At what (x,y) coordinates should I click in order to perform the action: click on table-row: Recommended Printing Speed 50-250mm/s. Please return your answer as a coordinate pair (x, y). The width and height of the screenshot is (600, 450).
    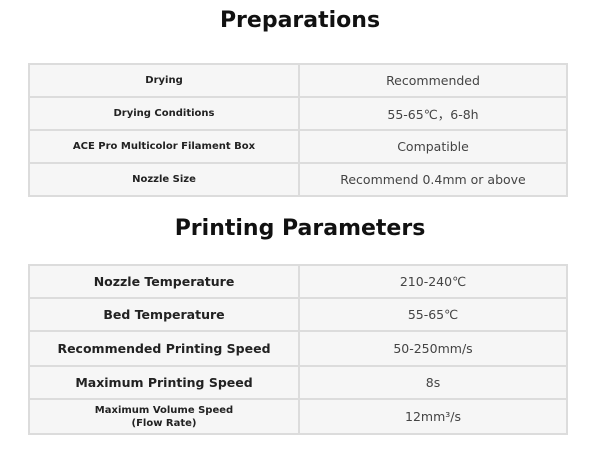
    Looking at the image, I should click on (298, 348).